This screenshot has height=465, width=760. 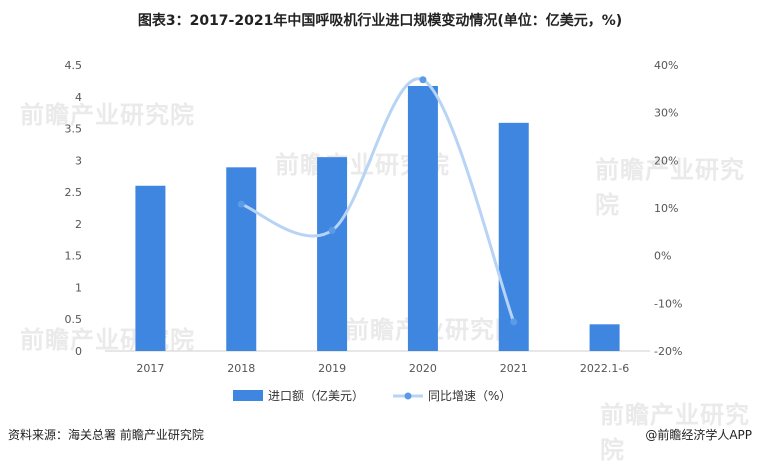 What do you see at coordinates (666, 65) in the screenshot?
I see `y-right-tick-label: 40%` at bounding box center [666, 65].